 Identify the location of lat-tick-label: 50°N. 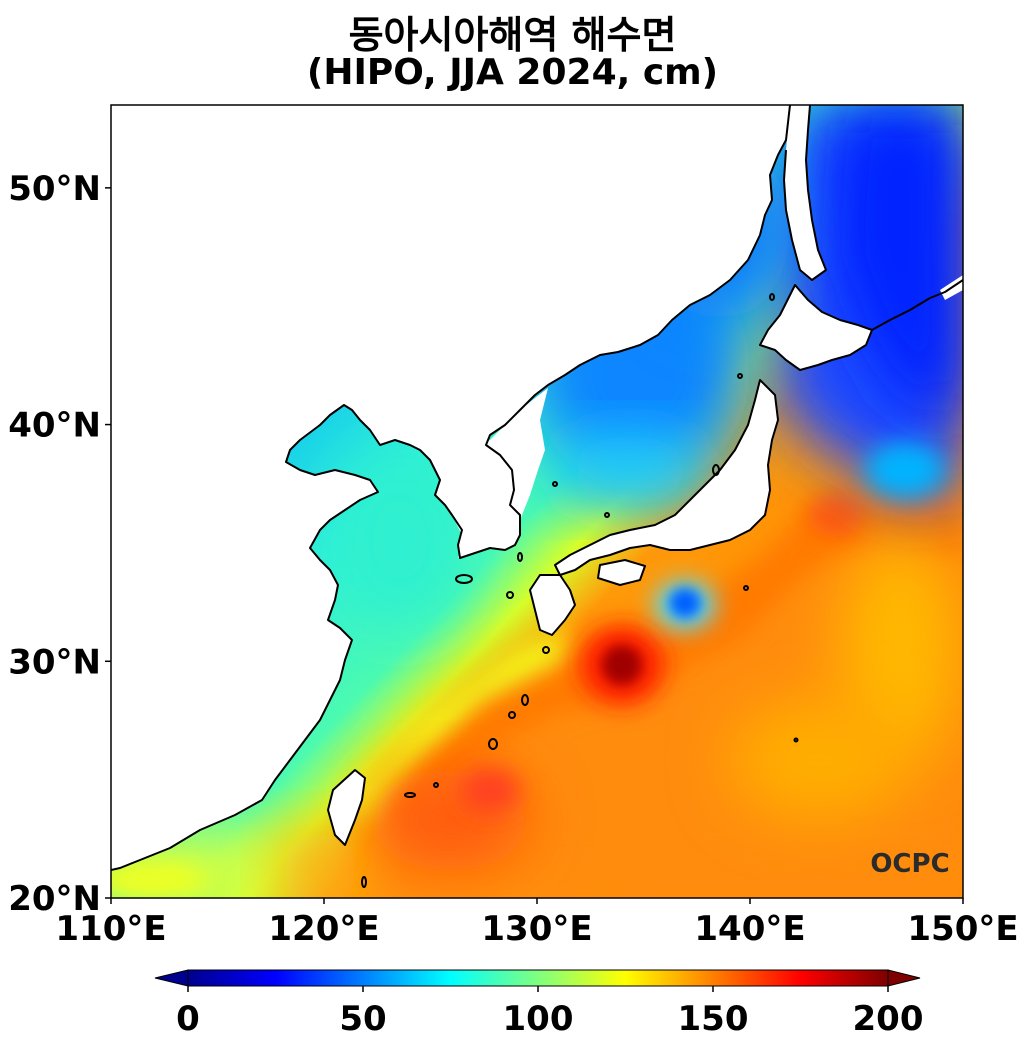
(54, 189).